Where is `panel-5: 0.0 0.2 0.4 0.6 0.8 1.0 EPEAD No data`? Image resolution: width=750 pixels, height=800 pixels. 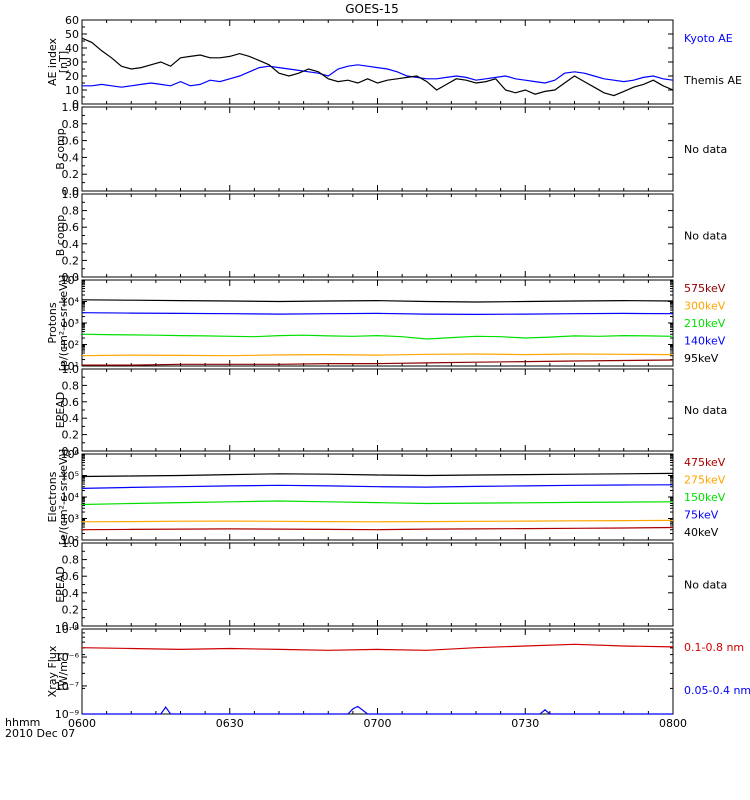
panel-5: 0.0 0.2 0.4 0.6 0.8 1.0 EPEAD No data is located at coordinates (390, 410).